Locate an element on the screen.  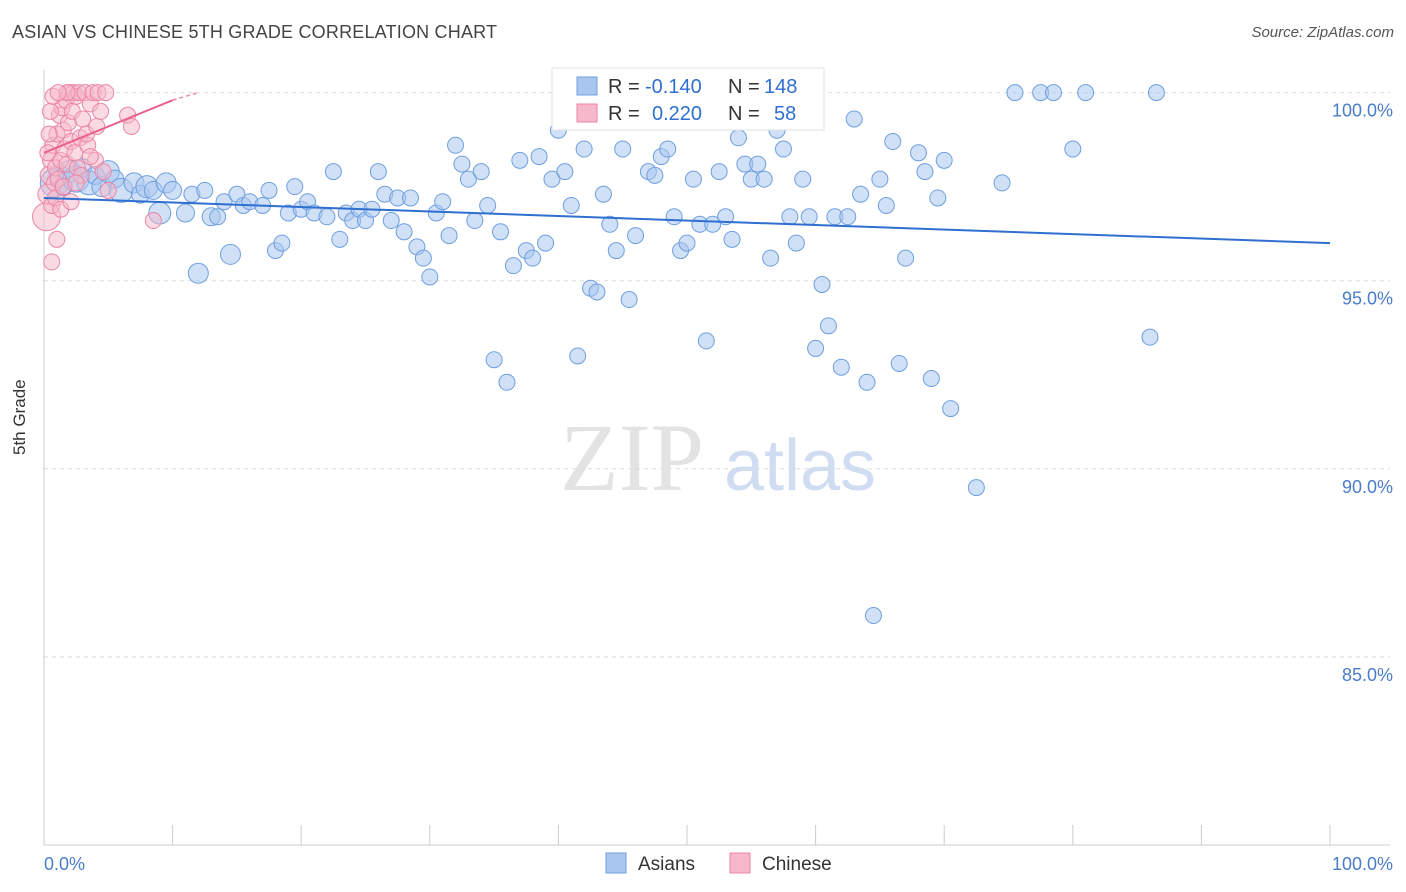
chinese-points is located at coordinates (97, 177).